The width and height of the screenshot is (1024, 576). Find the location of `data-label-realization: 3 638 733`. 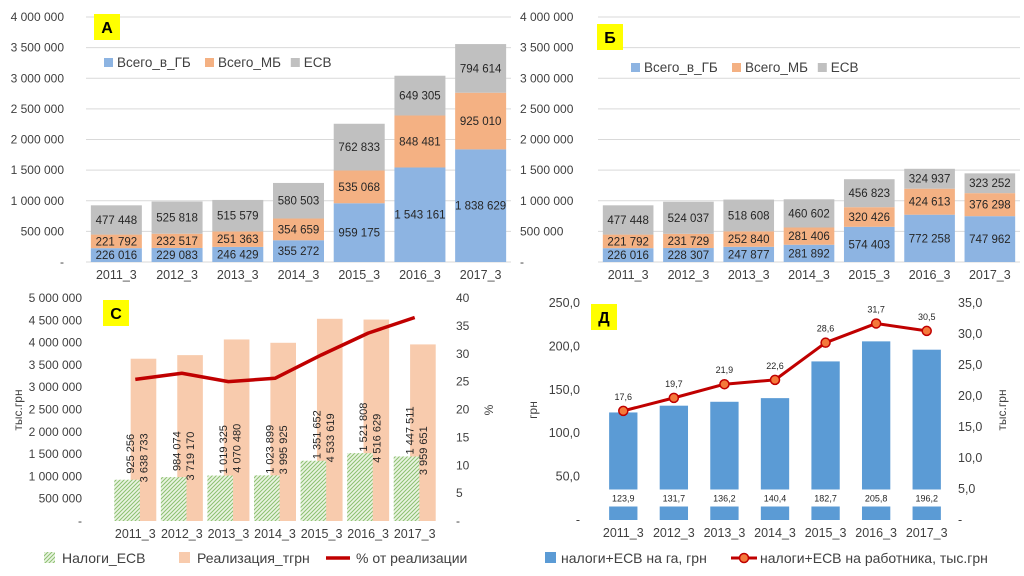

data-label-realization: 3 638 733 is located at coordinates (144, 457).